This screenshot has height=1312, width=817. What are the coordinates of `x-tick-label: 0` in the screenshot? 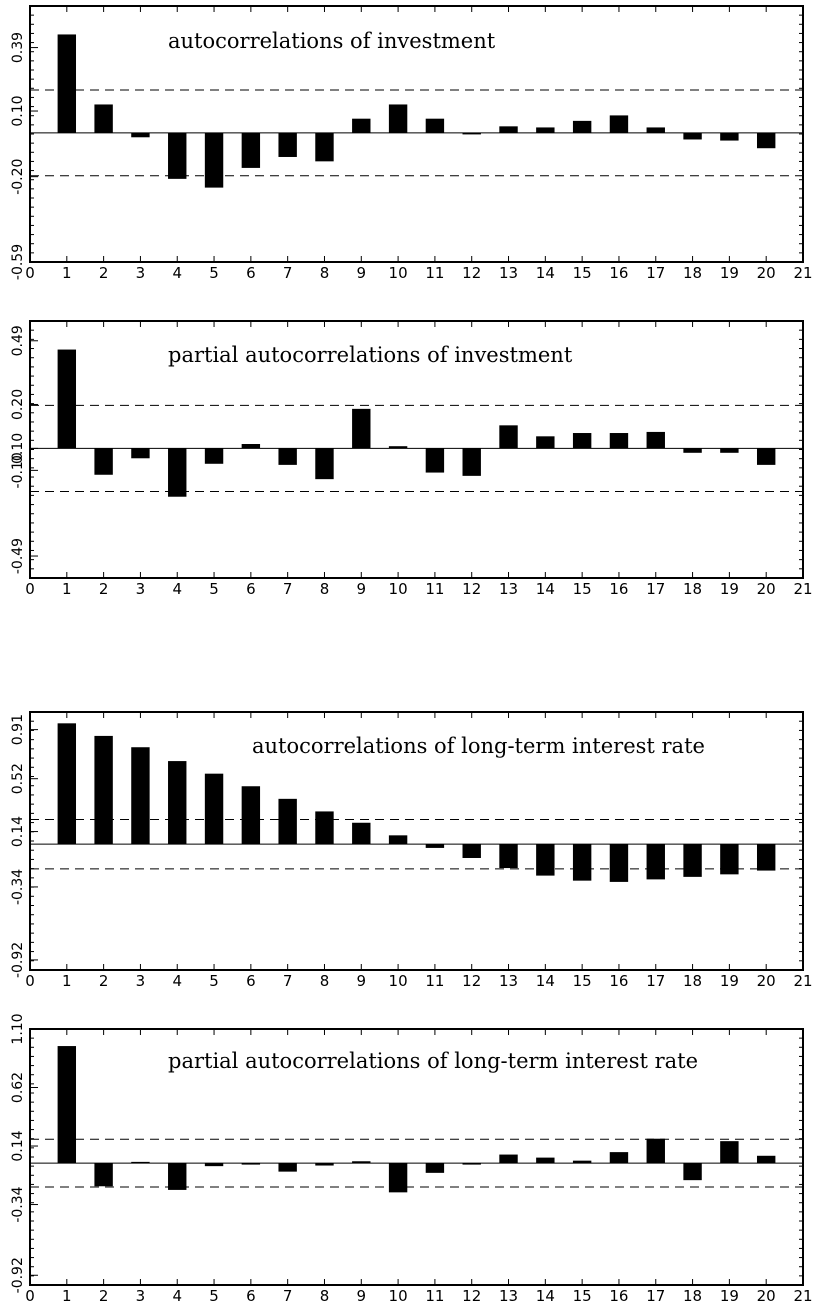 It's located at (30, 273).